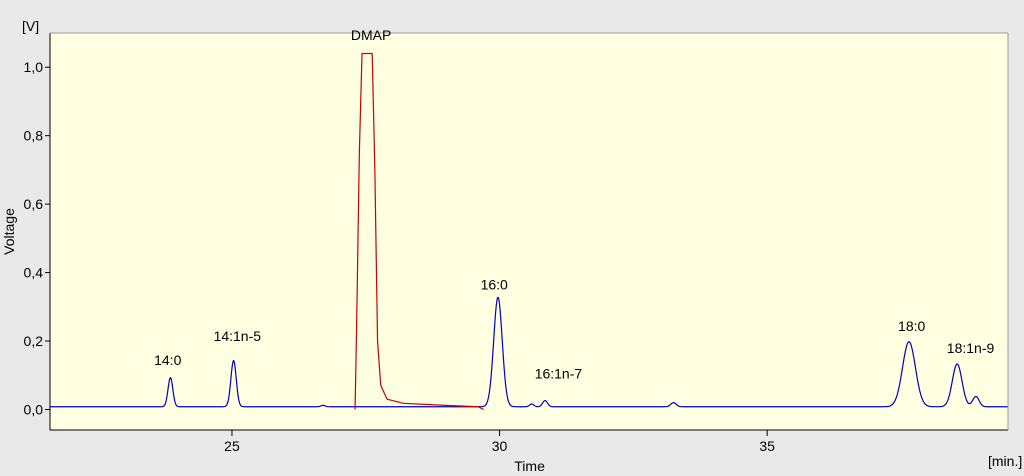 The height and width of the screenshot is (476, 1024). What do you see at coordinates (232, 446) in the screenshot?
I see `x-tick-label: 25` at bounding box center [232, 446].